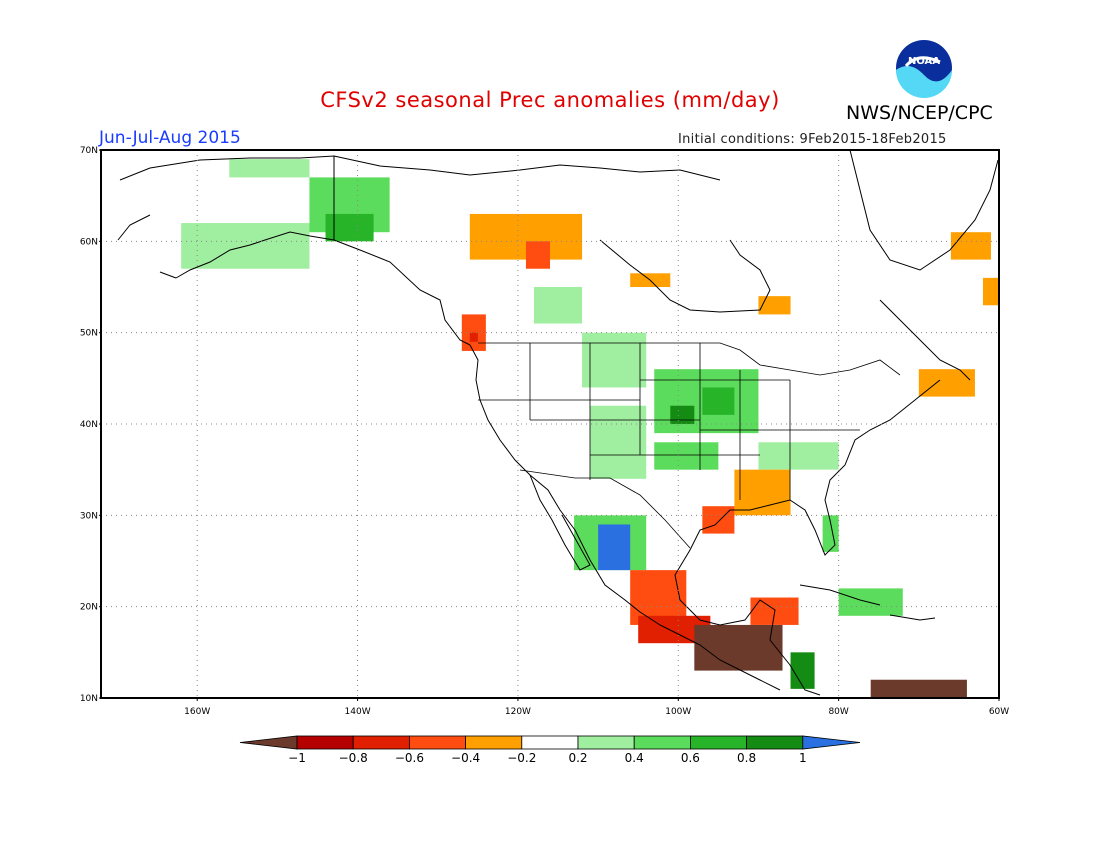 Image resolution: width=1100 pixels, height=850 pixels. I want to click on season-label: Jun-Jul-Aug 2015, so click(170, 138).